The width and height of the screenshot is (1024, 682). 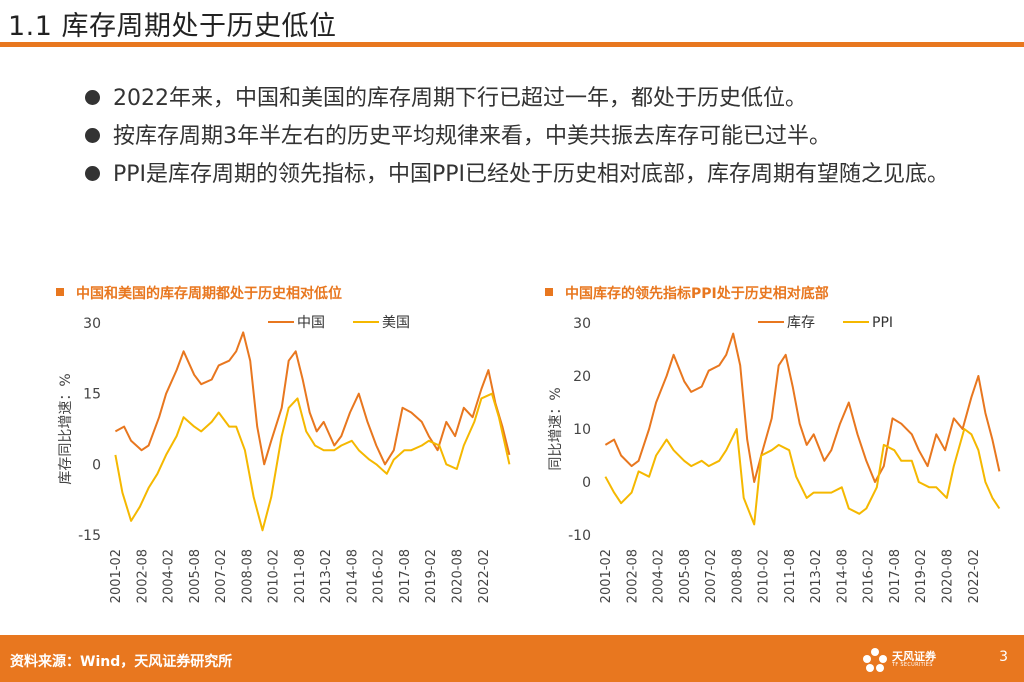 I want to click on chart-title-text: 中国和美国的库存周期都处于历史相对低位, so click(x=209, y=294).